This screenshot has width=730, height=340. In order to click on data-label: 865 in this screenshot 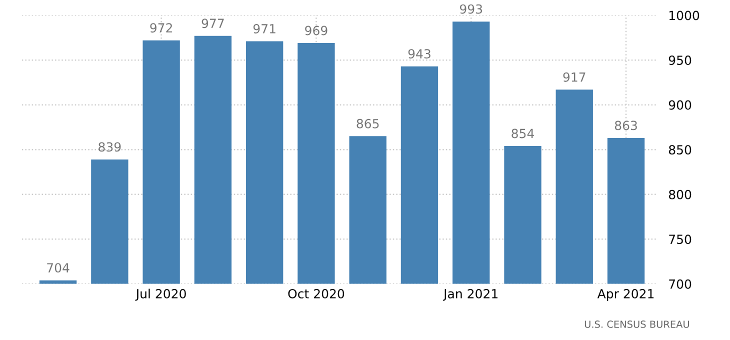, I will do `click(367, 123)`.